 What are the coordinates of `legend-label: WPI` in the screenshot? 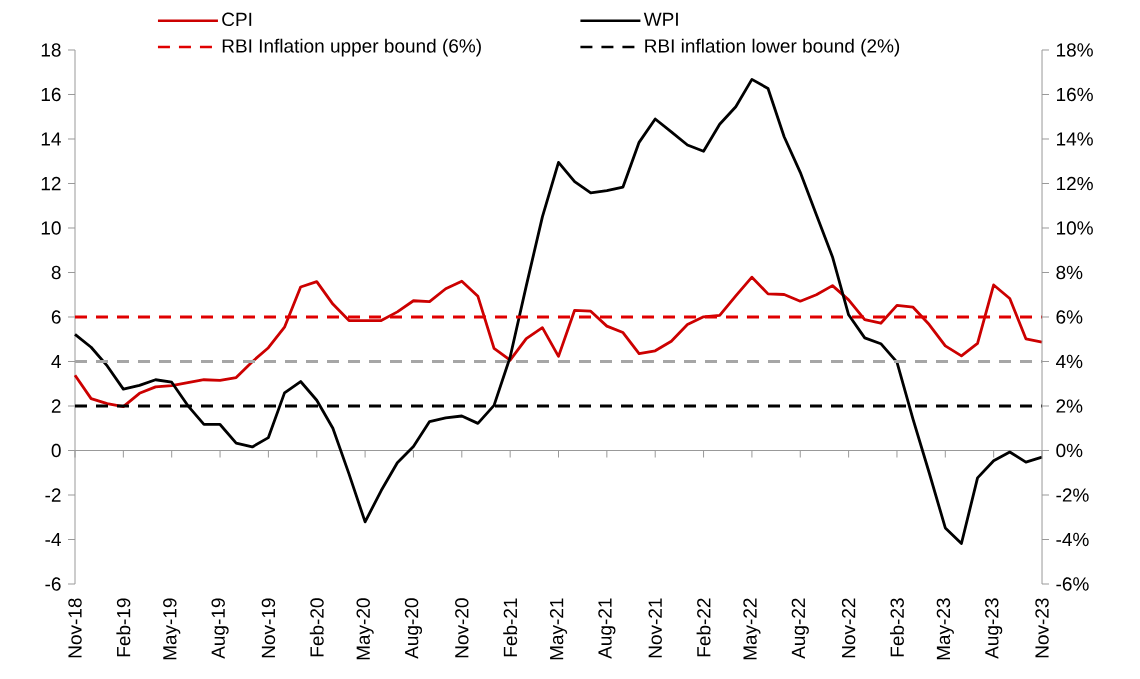 It's located at (660, 19).